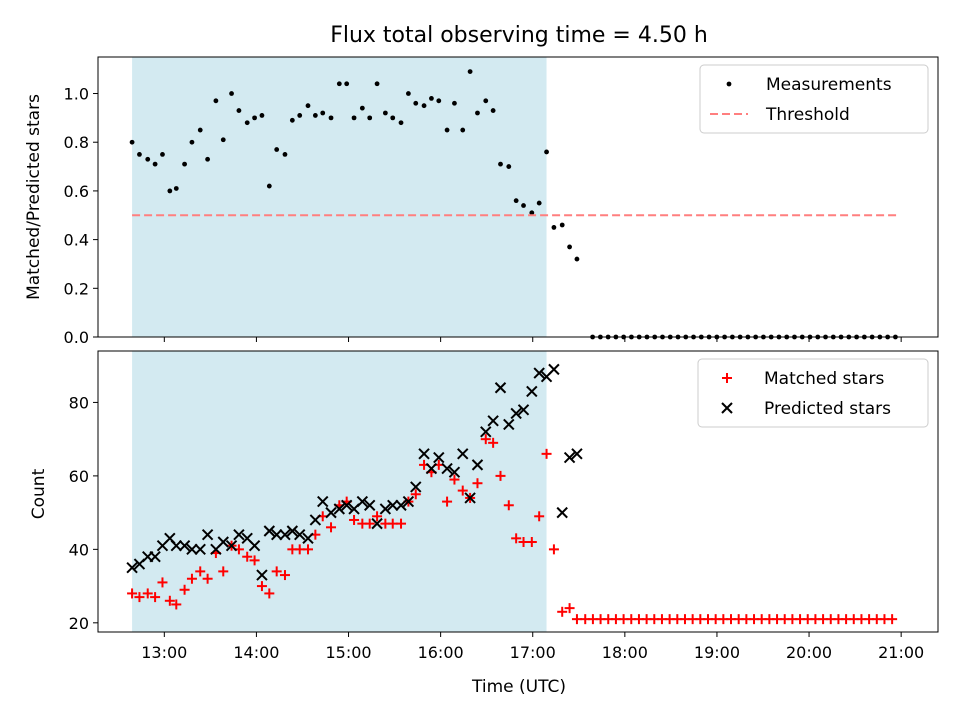  What do you see at coordinates (164, 652) in the screenshot?
I see `x-tick-label: 13:00` at bounding box center [164, 652].